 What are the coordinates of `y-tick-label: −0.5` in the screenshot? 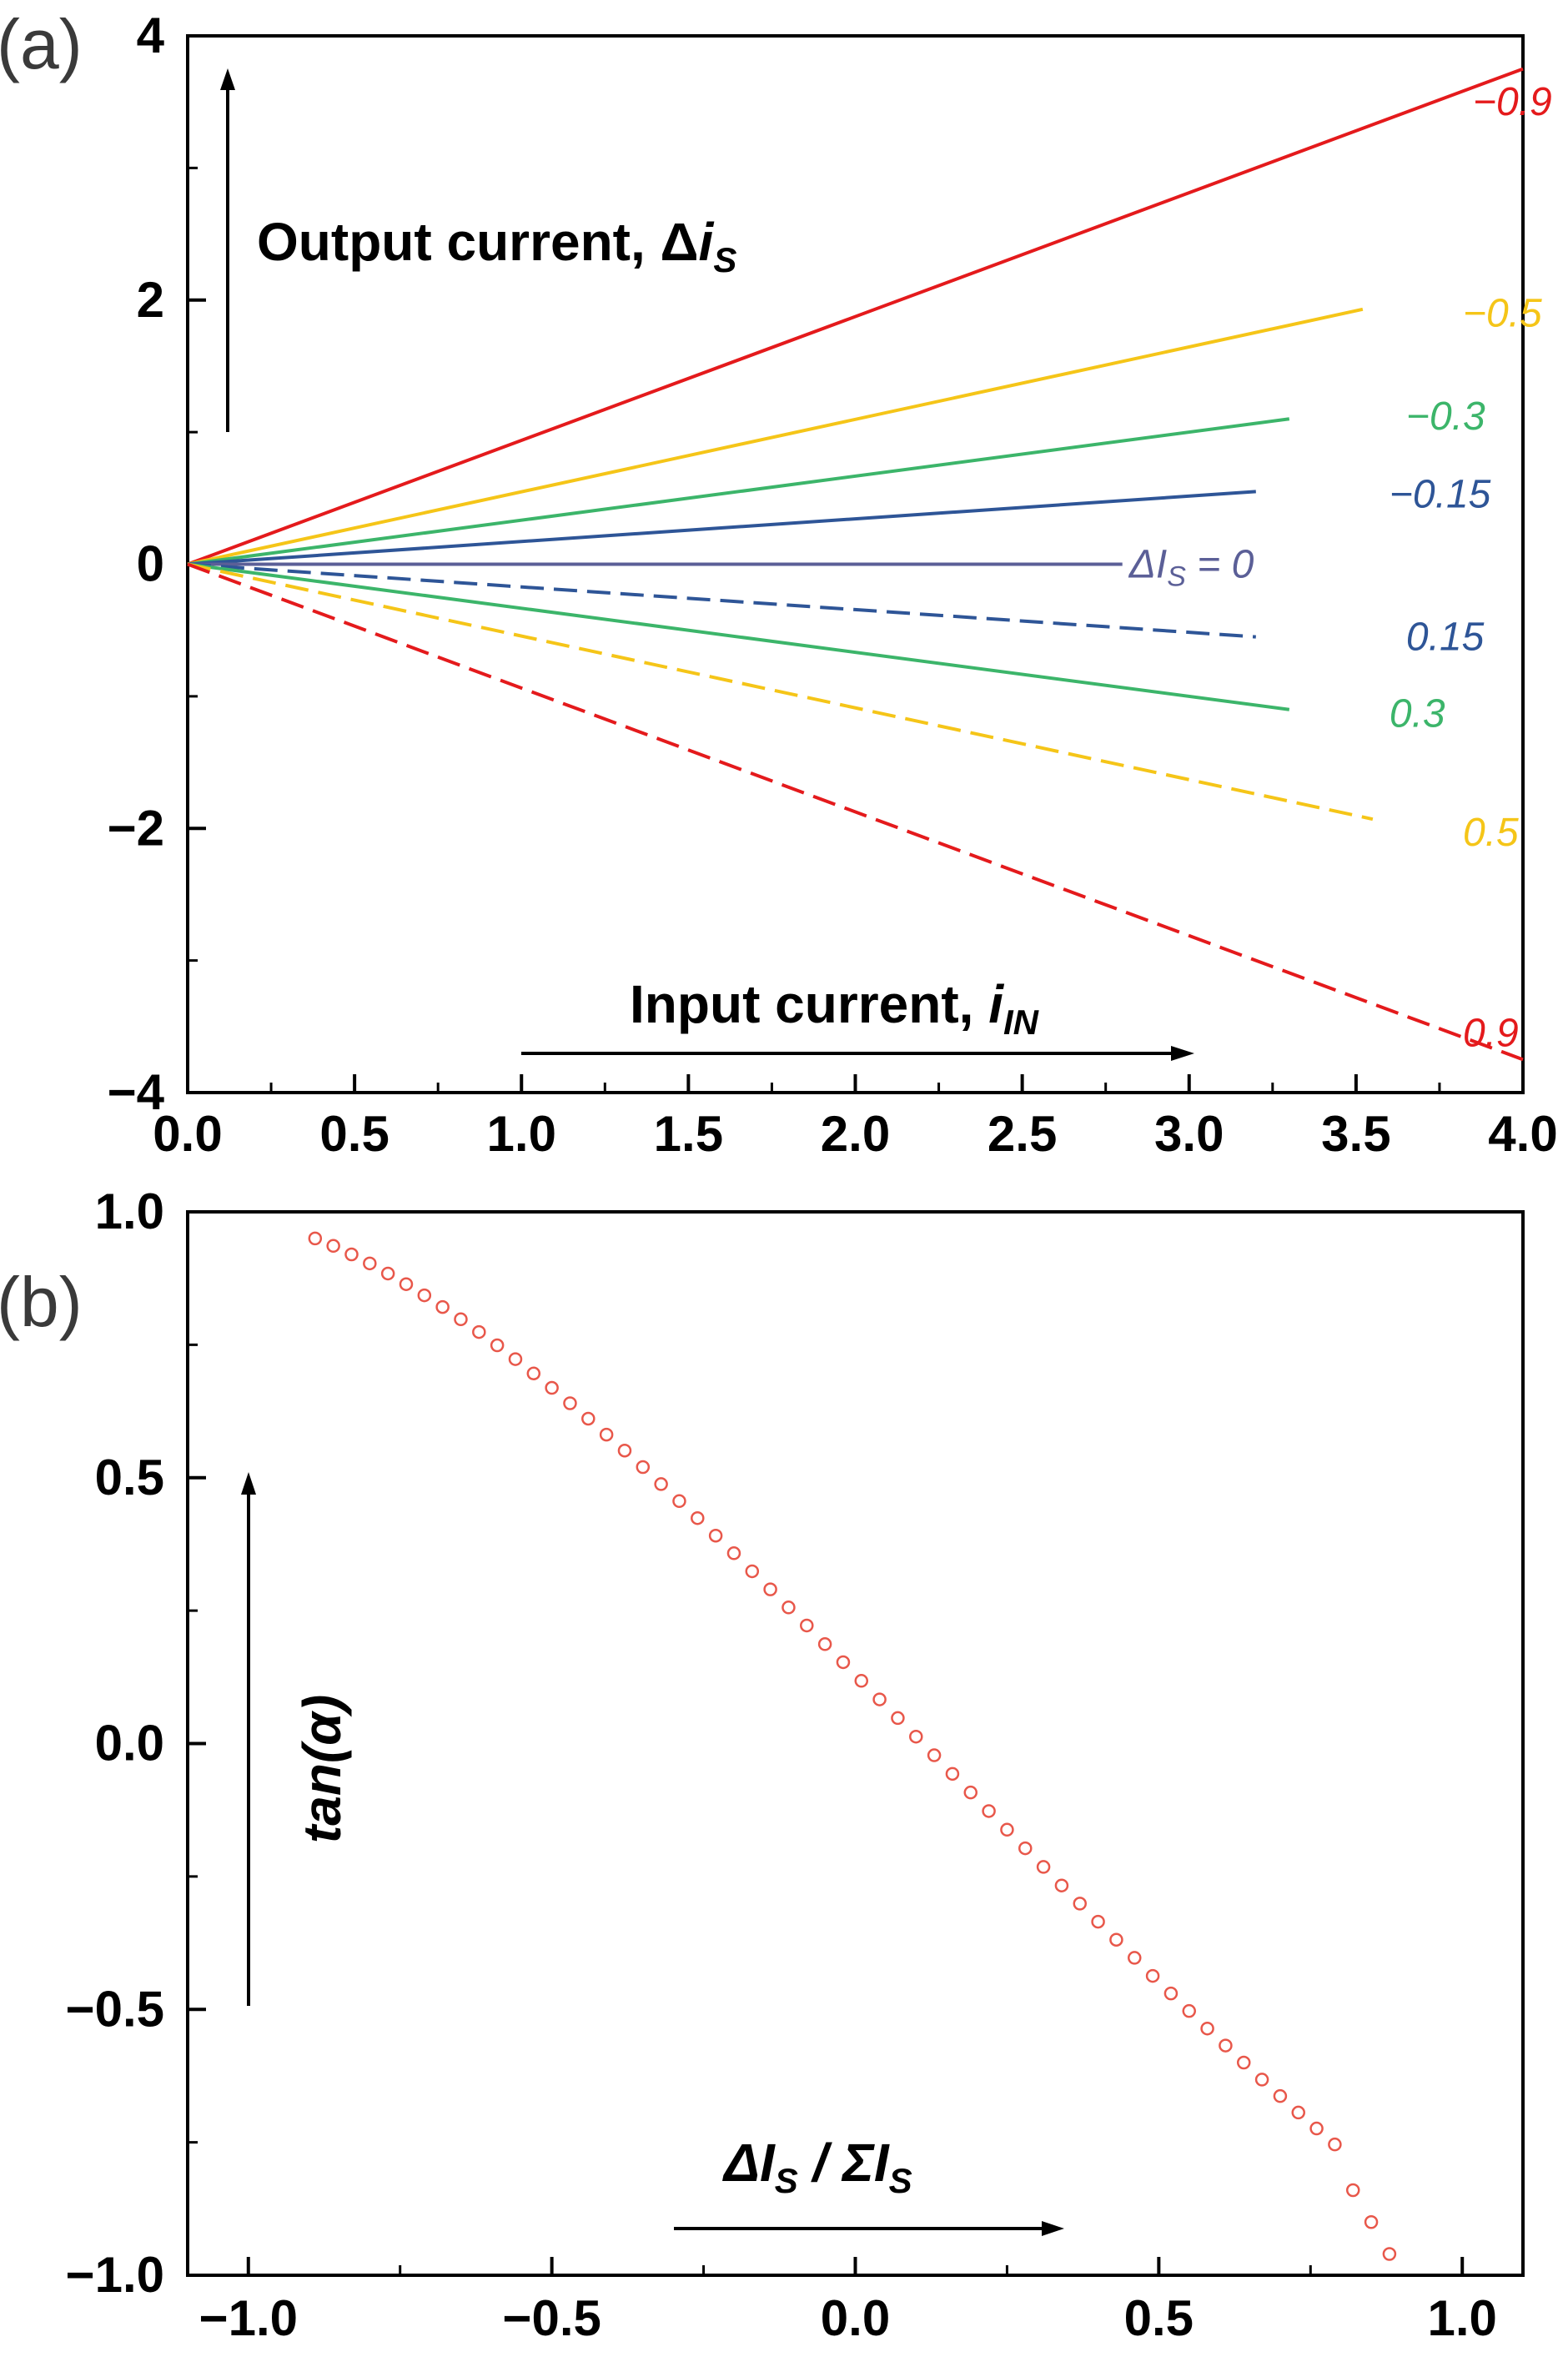 It's located at (115, 2009).